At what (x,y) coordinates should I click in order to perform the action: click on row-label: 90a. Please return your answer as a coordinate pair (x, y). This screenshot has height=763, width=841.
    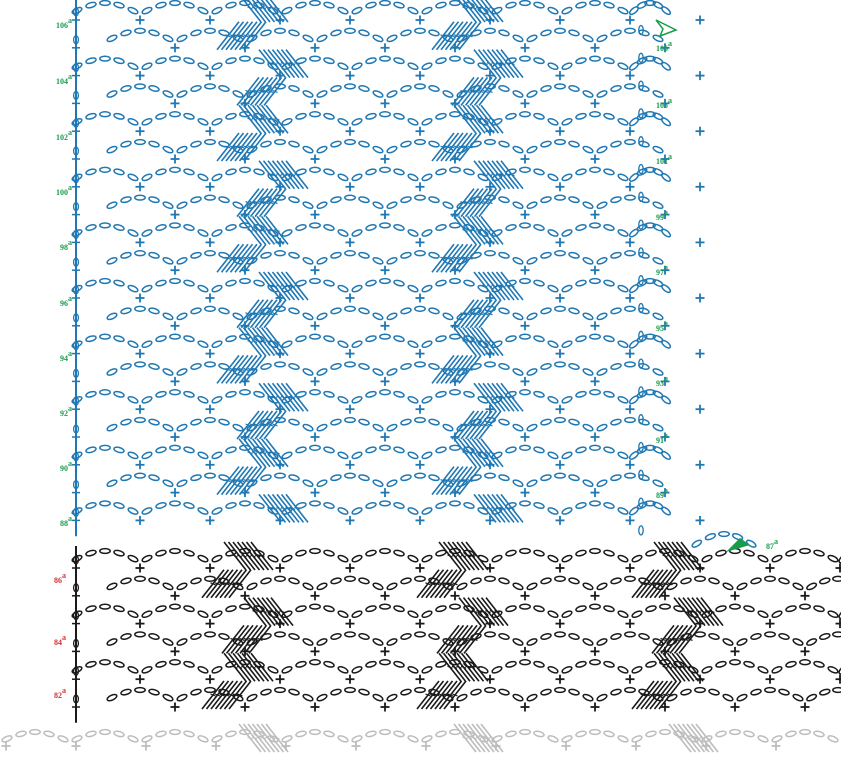
    Looking at the image, I should click on (66, 466).